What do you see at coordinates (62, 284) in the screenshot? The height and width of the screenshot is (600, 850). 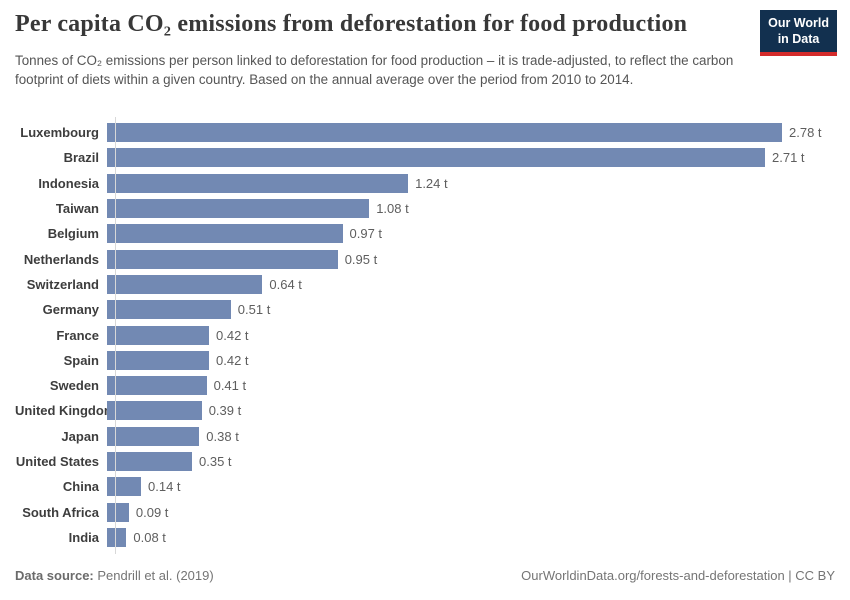 I see `country-label: Switzerland` at bounding box center [62, 284].